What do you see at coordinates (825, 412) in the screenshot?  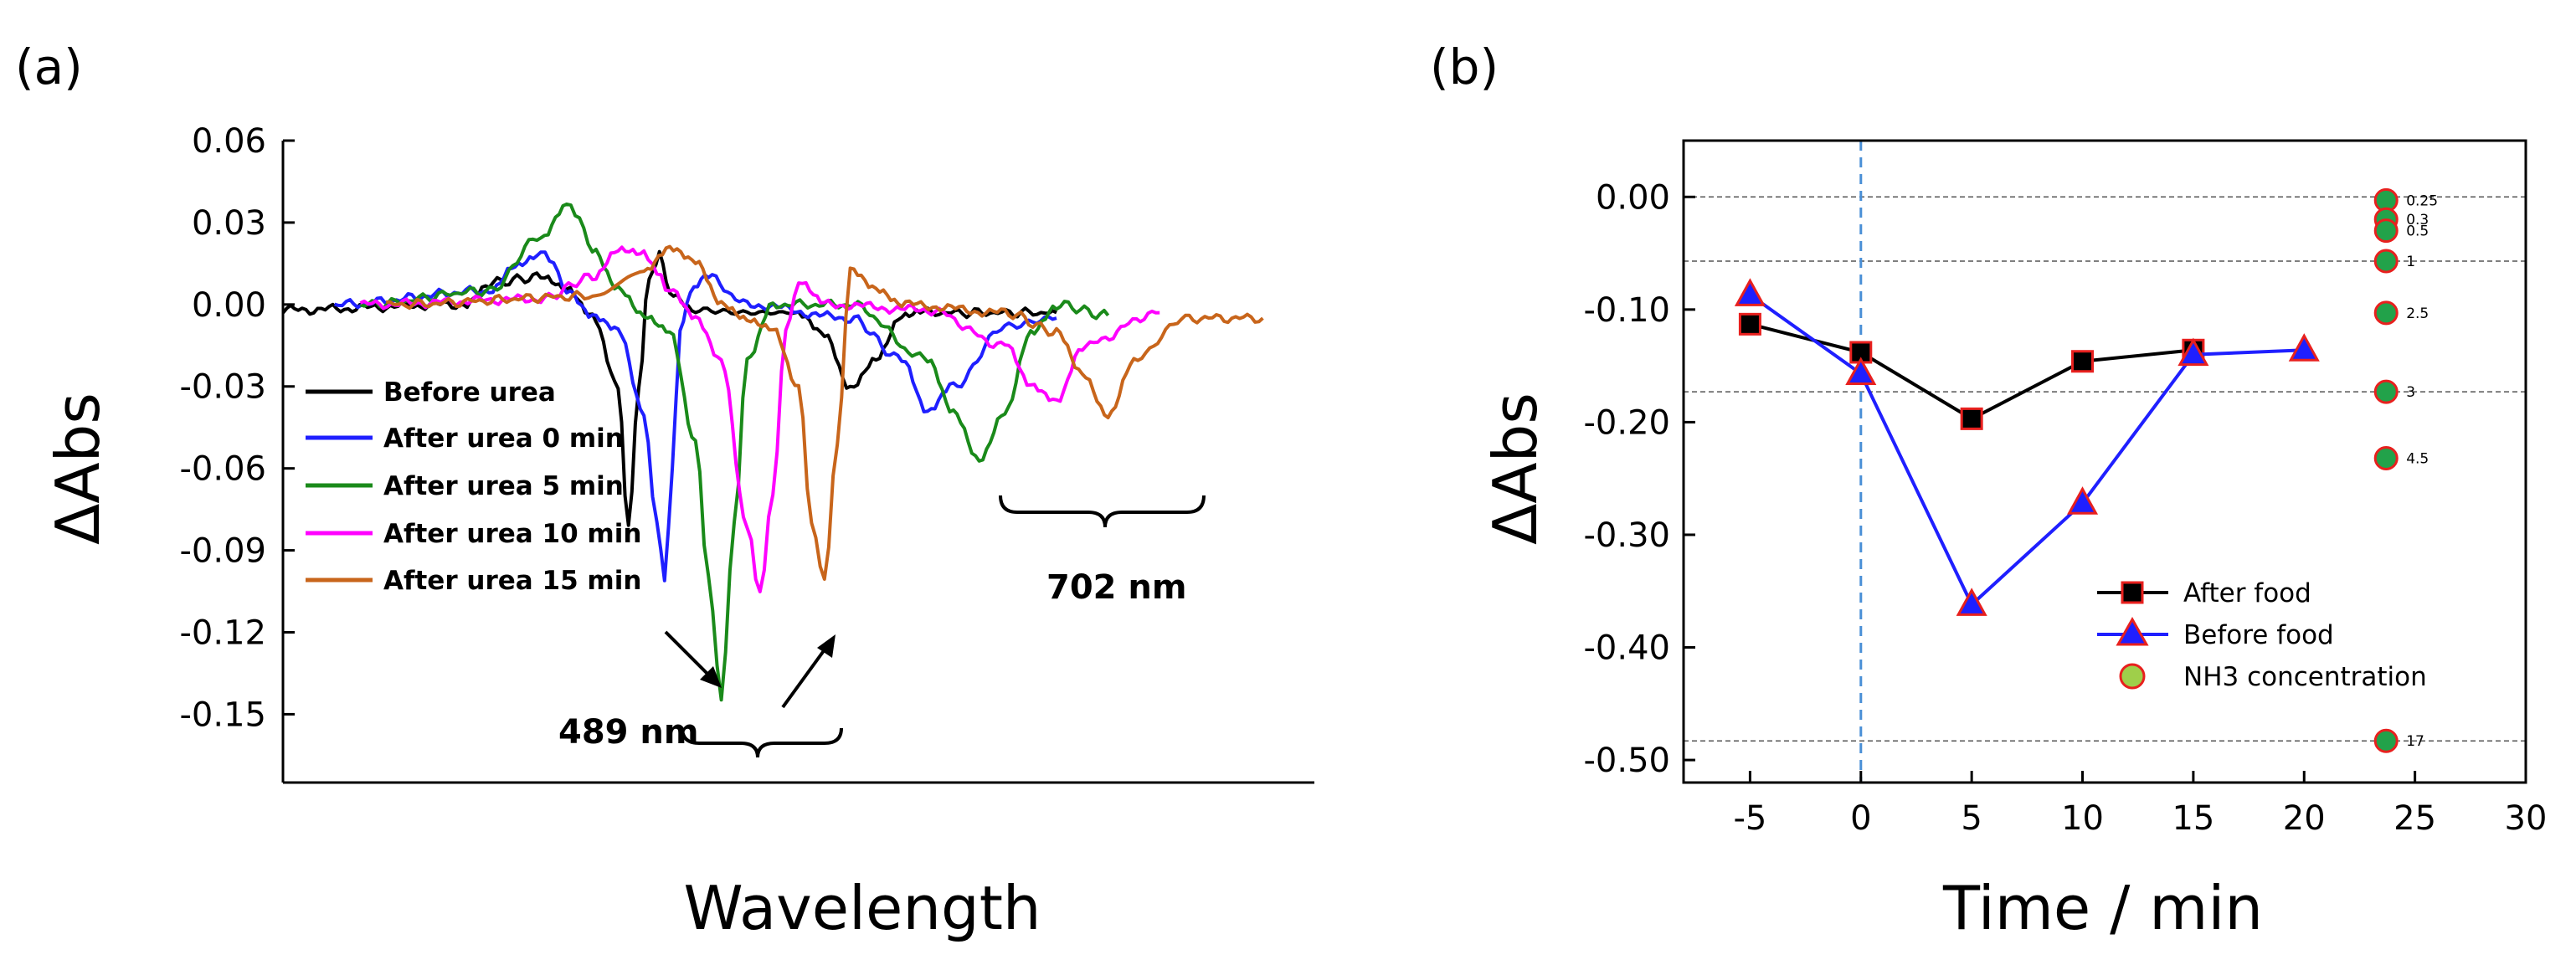 I see `series-after-urea-15-min` at bounding box center [825, 412].